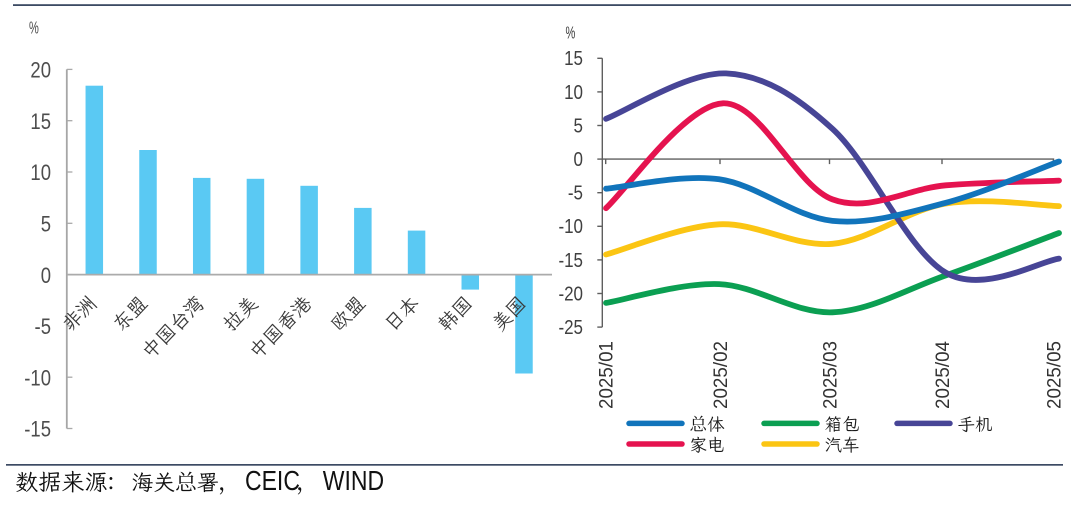 This screenshot has width=1080, height=506. I want to click on svg-text: 2025/04, so click(943, 375).